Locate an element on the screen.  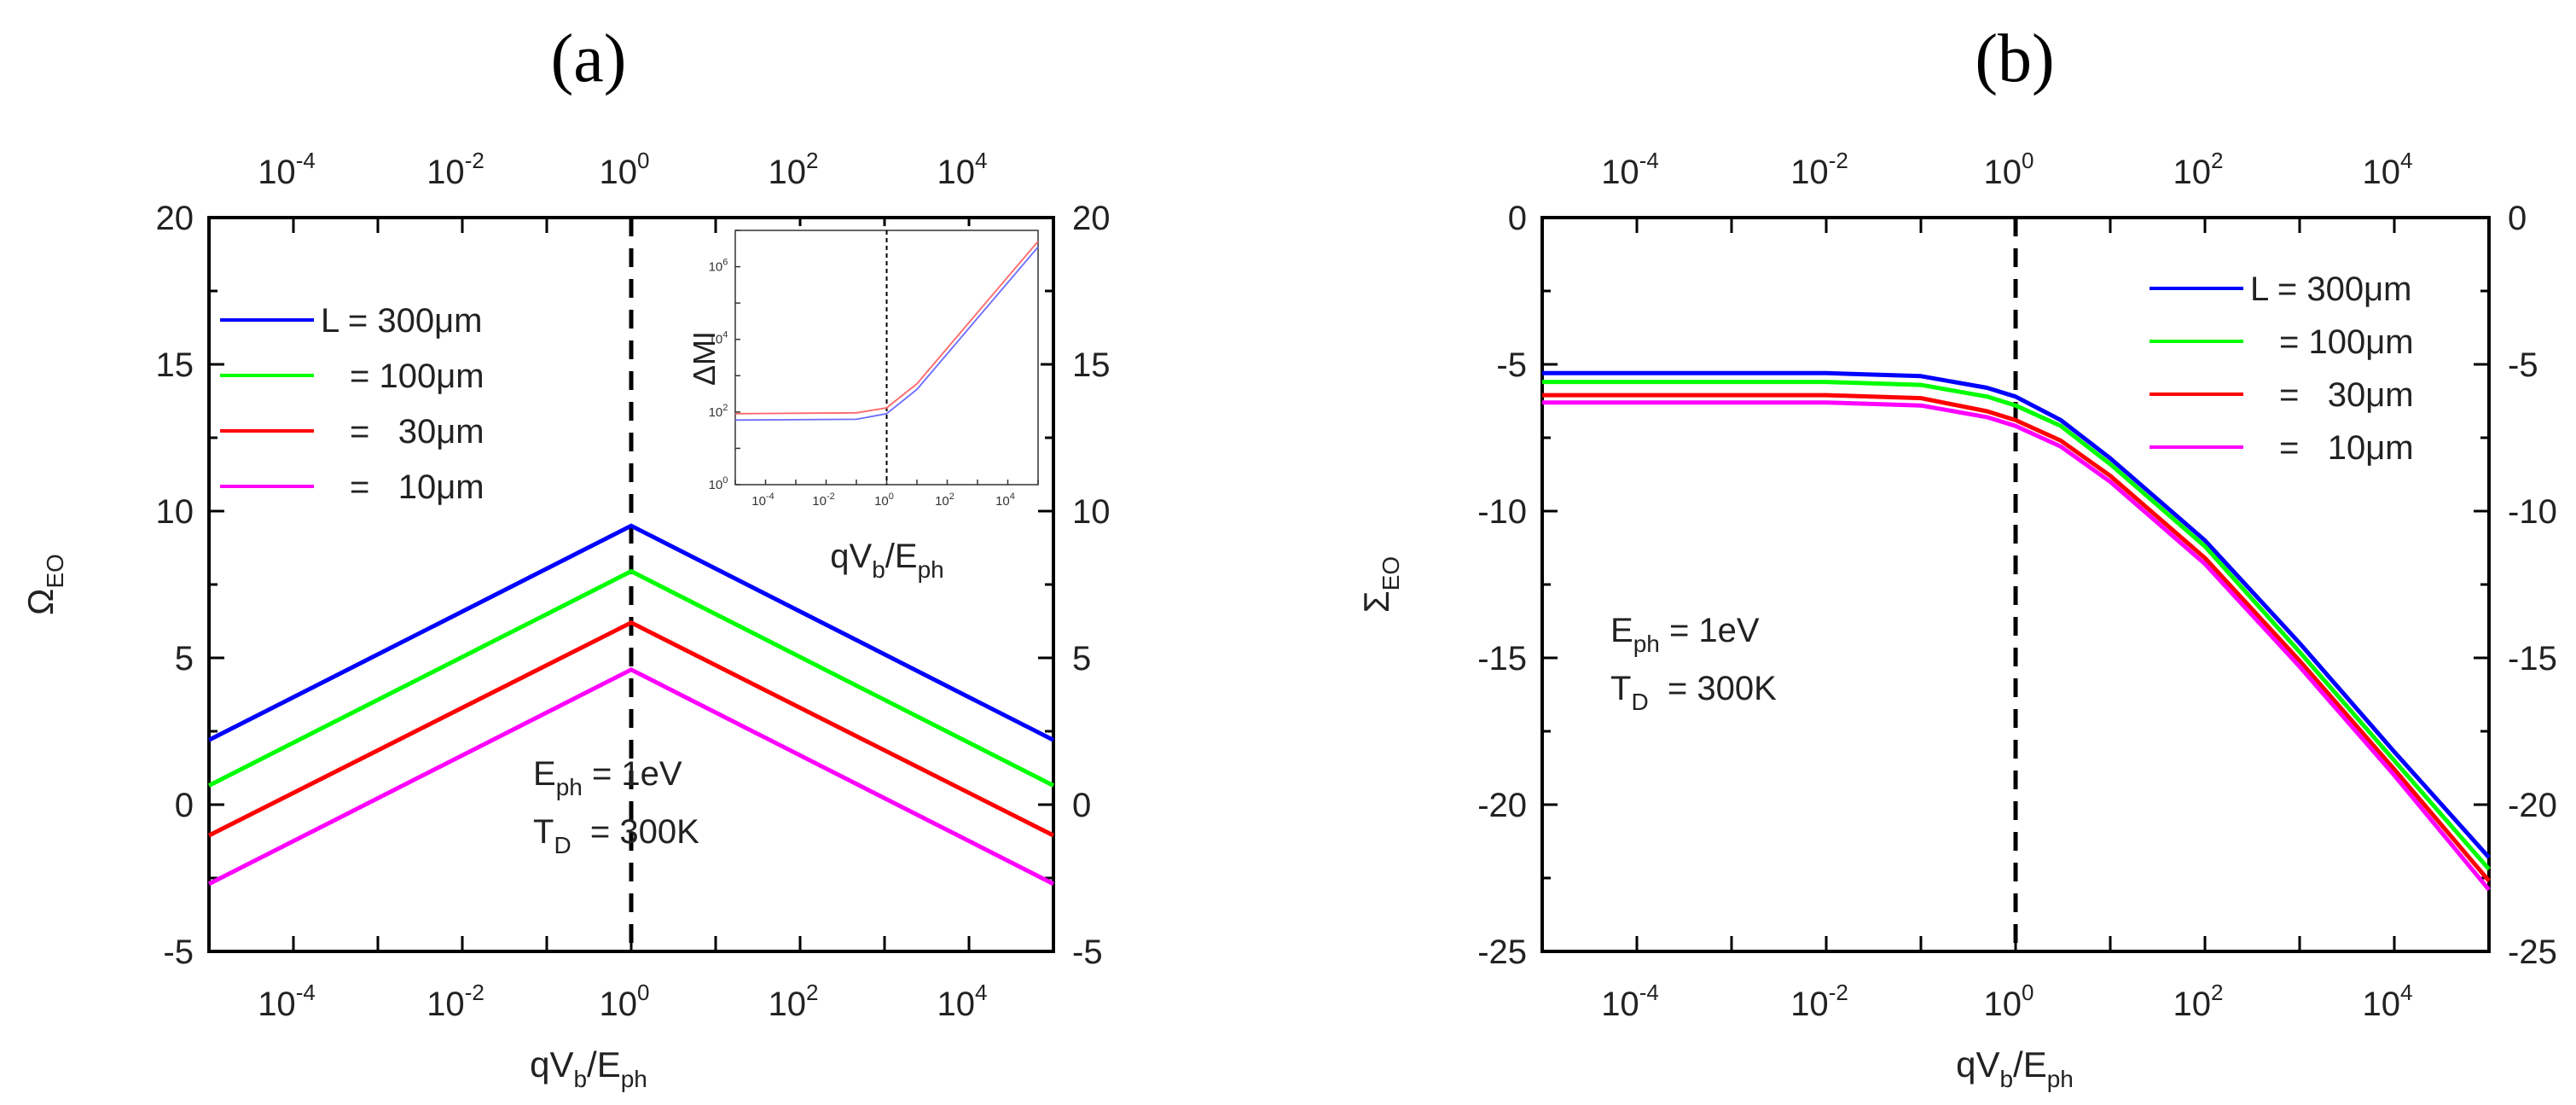
y-tick-label-left: -20 is located at coordinates (1502, 805).